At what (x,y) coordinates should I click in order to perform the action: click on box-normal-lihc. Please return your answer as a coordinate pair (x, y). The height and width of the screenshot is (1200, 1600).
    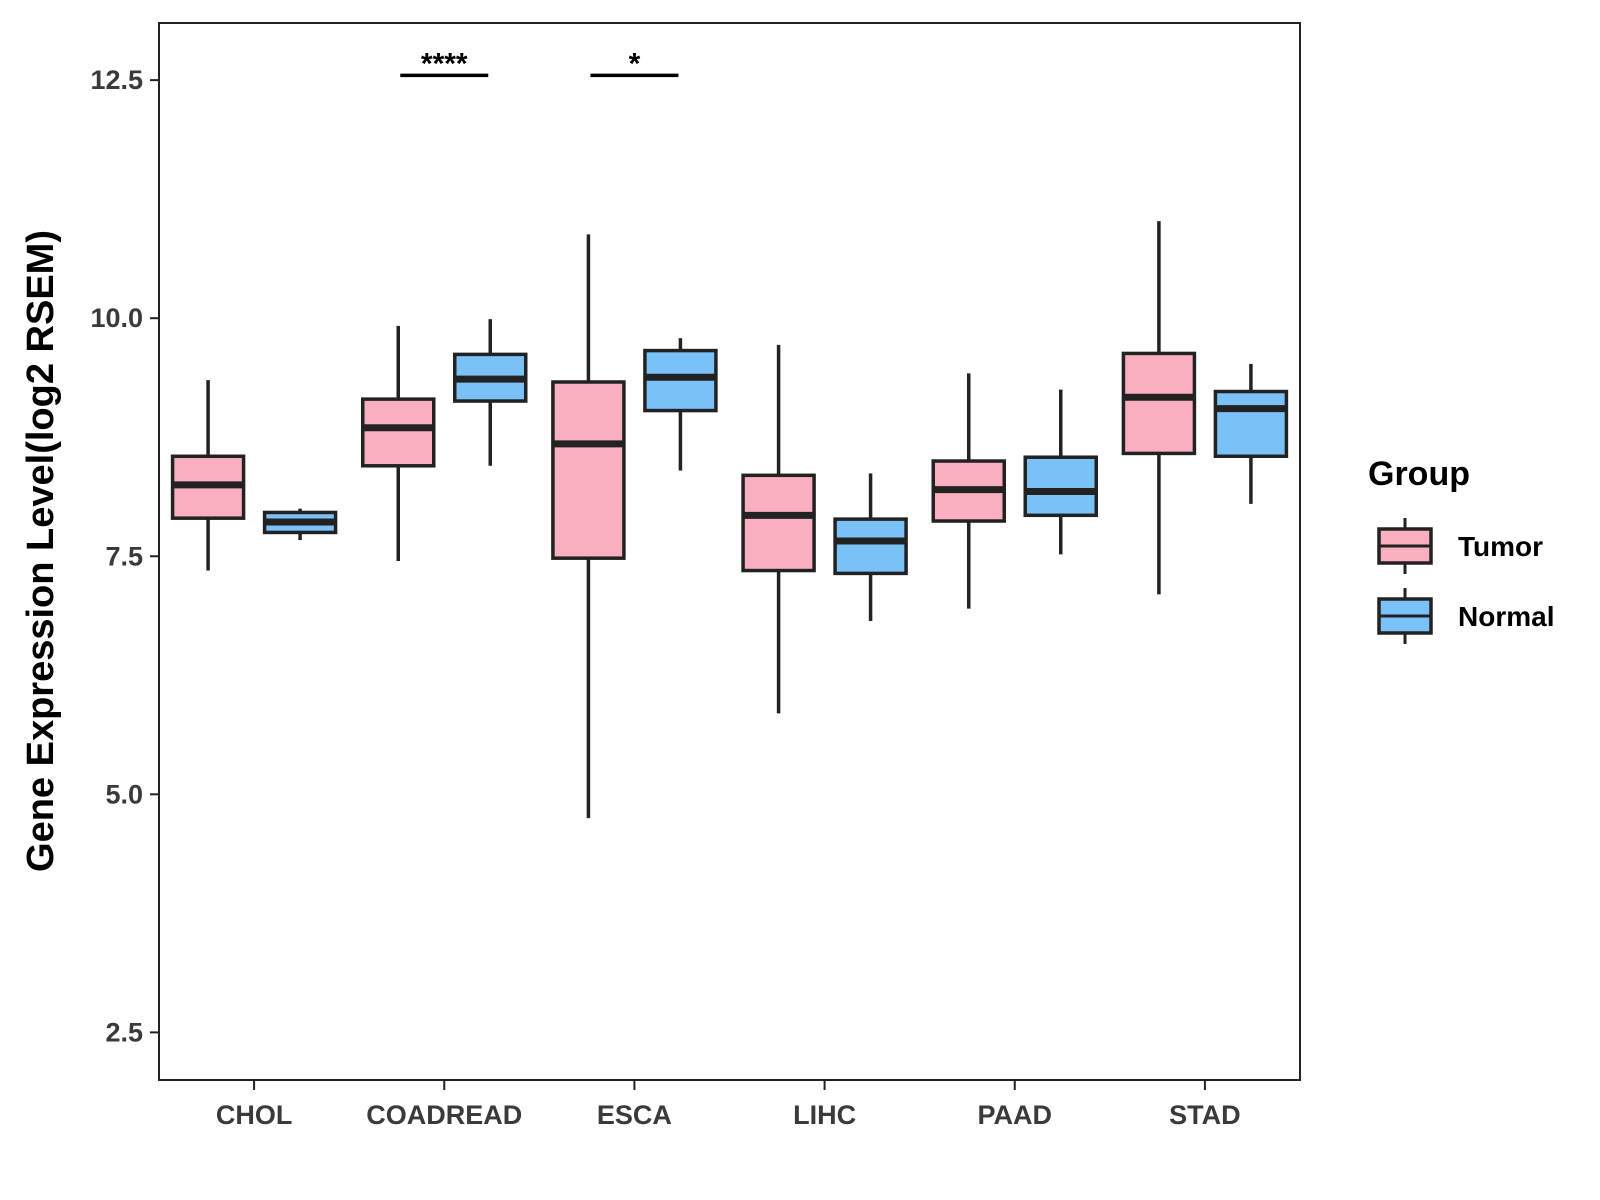
    Looking at the image, I should click on (870, 547).